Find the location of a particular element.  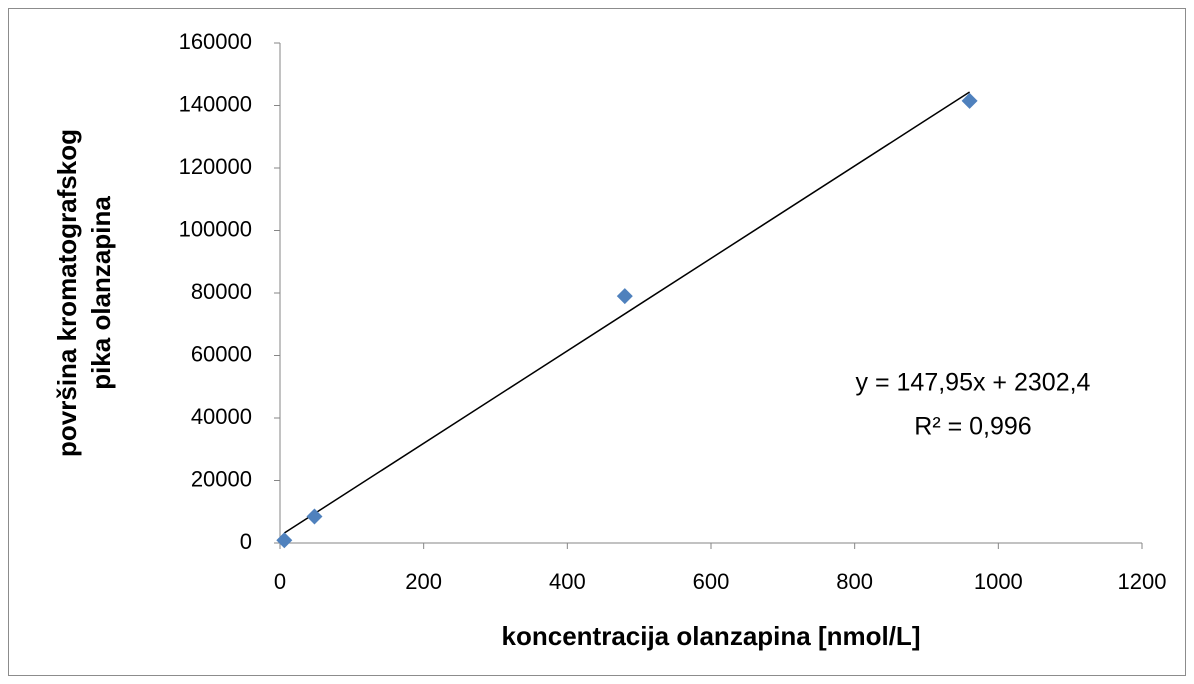

y-axis-title-line: pika olanzapina is located at coordinates (101, 293).